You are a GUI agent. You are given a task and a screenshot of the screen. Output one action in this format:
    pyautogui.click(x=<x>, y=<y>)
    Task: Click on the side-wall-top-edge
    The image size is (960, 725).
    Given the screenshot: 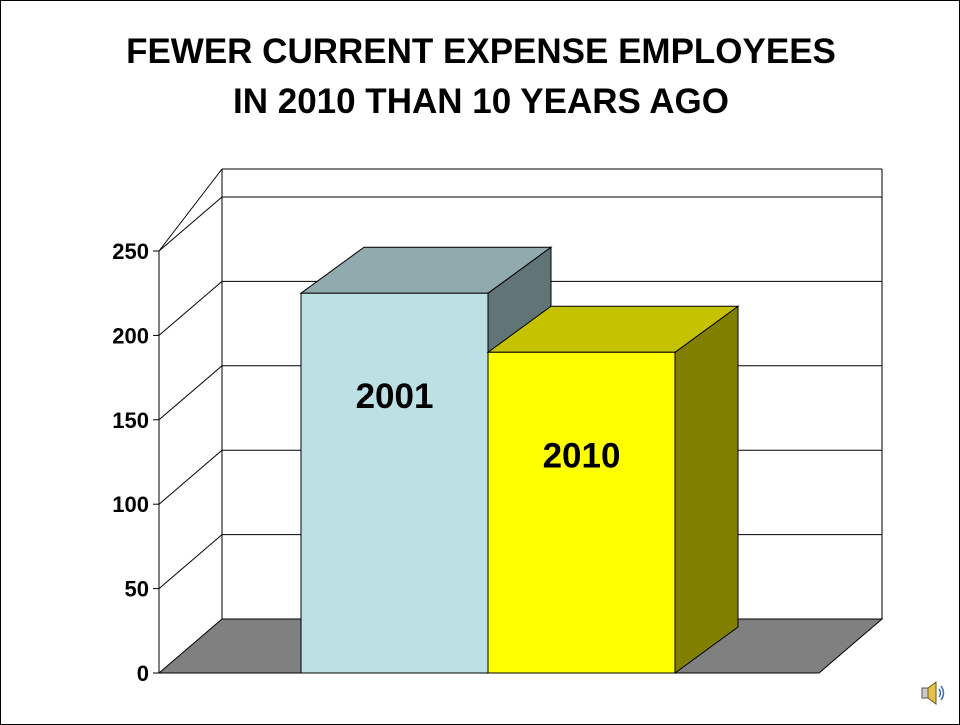 What is the action you would take?
    pyautogui.click(x=190, y=210)
    